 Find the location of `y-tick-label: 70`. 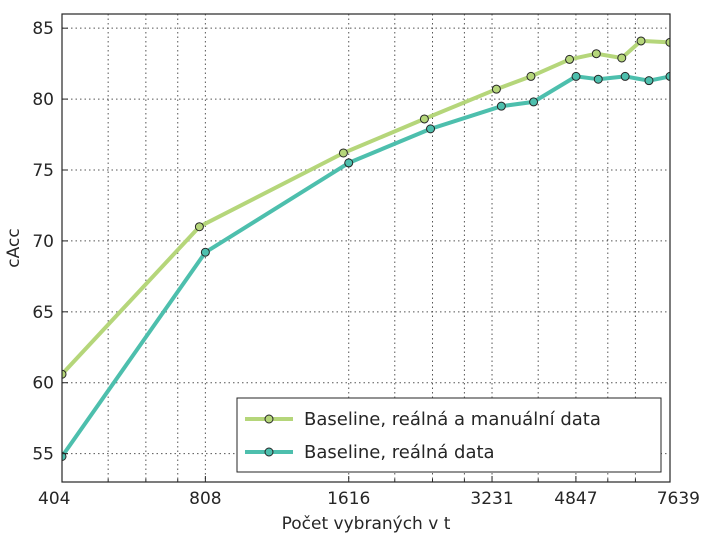

y-tick-label: 70 is located at coordinates (43, 242).